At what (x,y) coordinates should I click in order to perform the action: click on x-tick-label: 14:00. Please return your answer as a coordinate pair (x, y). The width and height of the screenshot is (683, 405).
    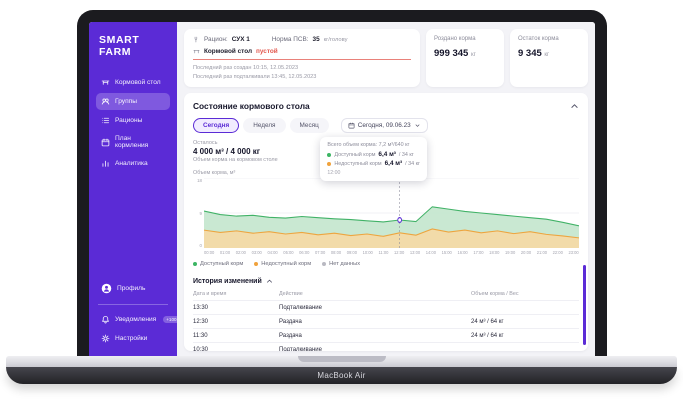
    Looking at the image, I should click on (430, 253).